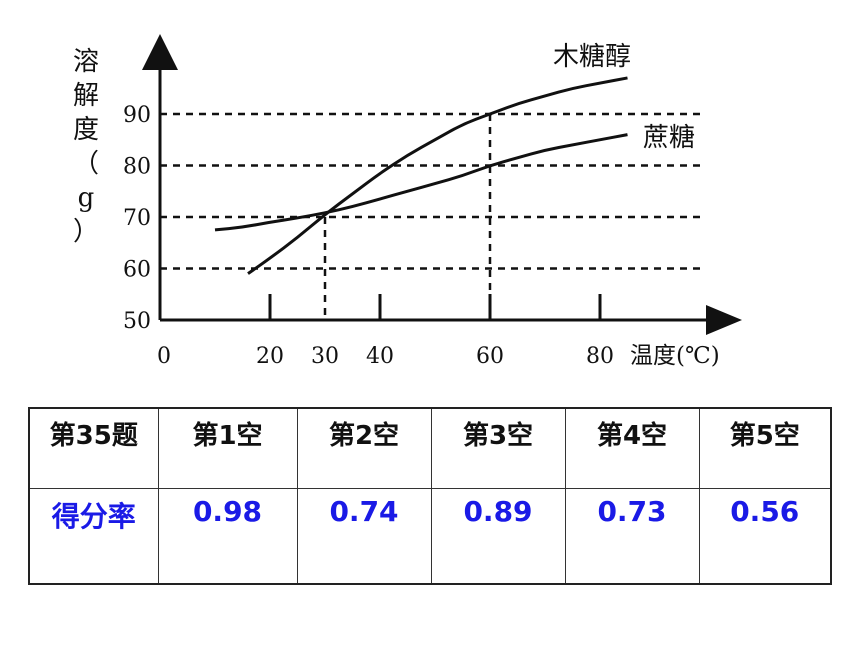  Describe the element at coordinates (164, 356) in the screenshot. I see `x-tick-label: 0` at that location.